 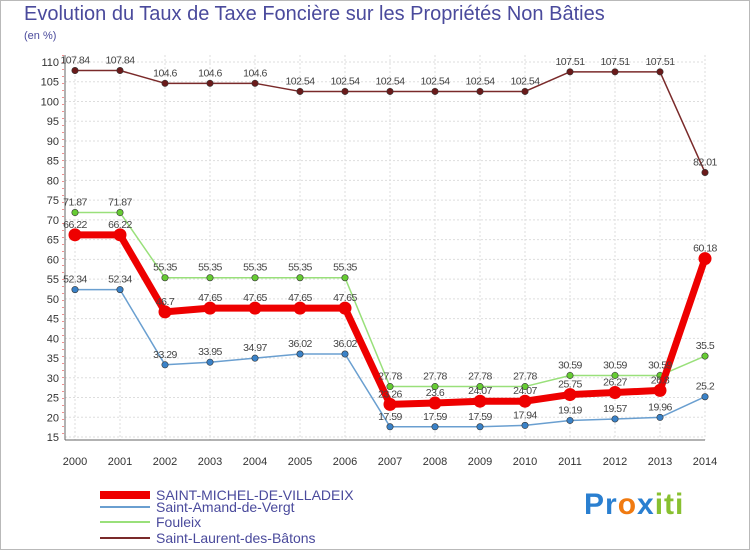 What do you see at coordinates (210, 352) in the screenshot?
I see `data-label: 33.95` at bounding box center [210, 352].